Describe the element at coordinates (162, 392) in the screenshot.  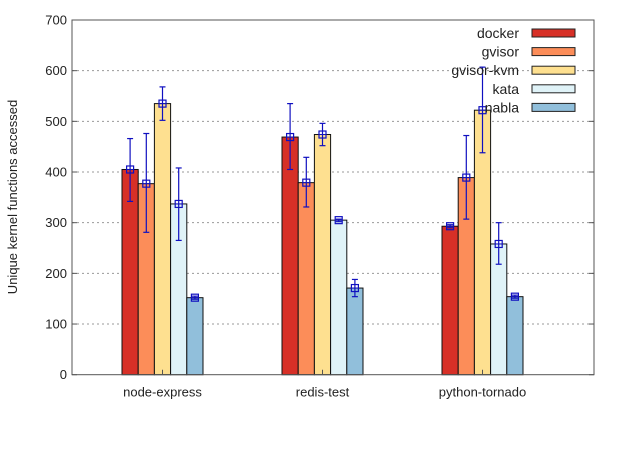
I see `x-tick-label: node-express` at that location.